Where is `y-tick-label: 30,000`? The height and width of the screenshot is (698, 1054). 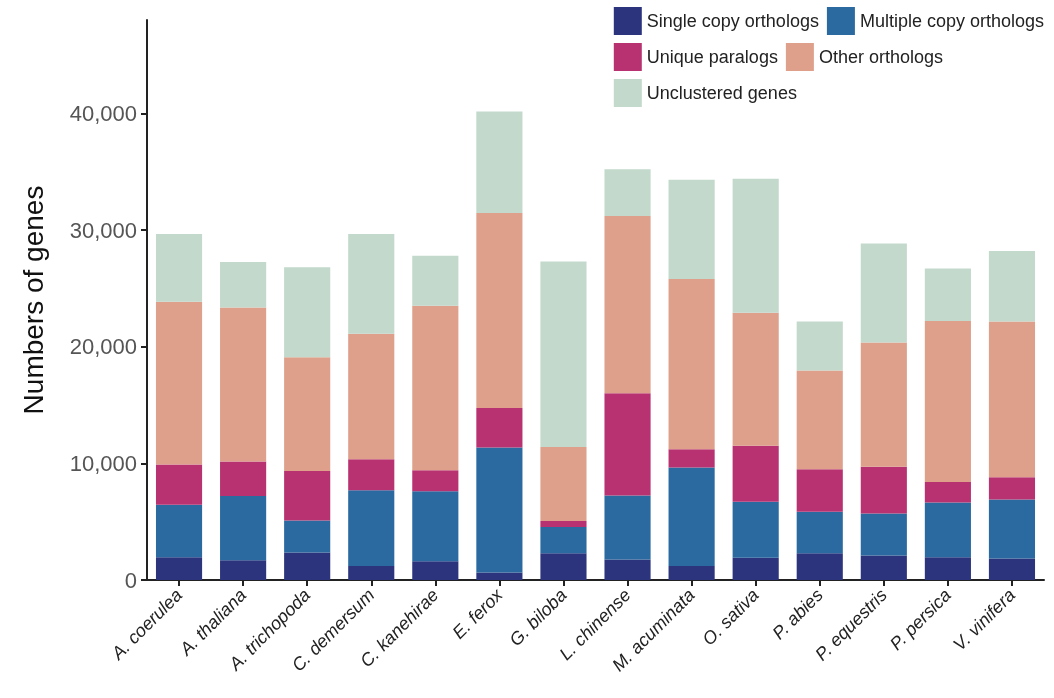 y-tick-label: 30,000 is located at coordinates (103, 230).